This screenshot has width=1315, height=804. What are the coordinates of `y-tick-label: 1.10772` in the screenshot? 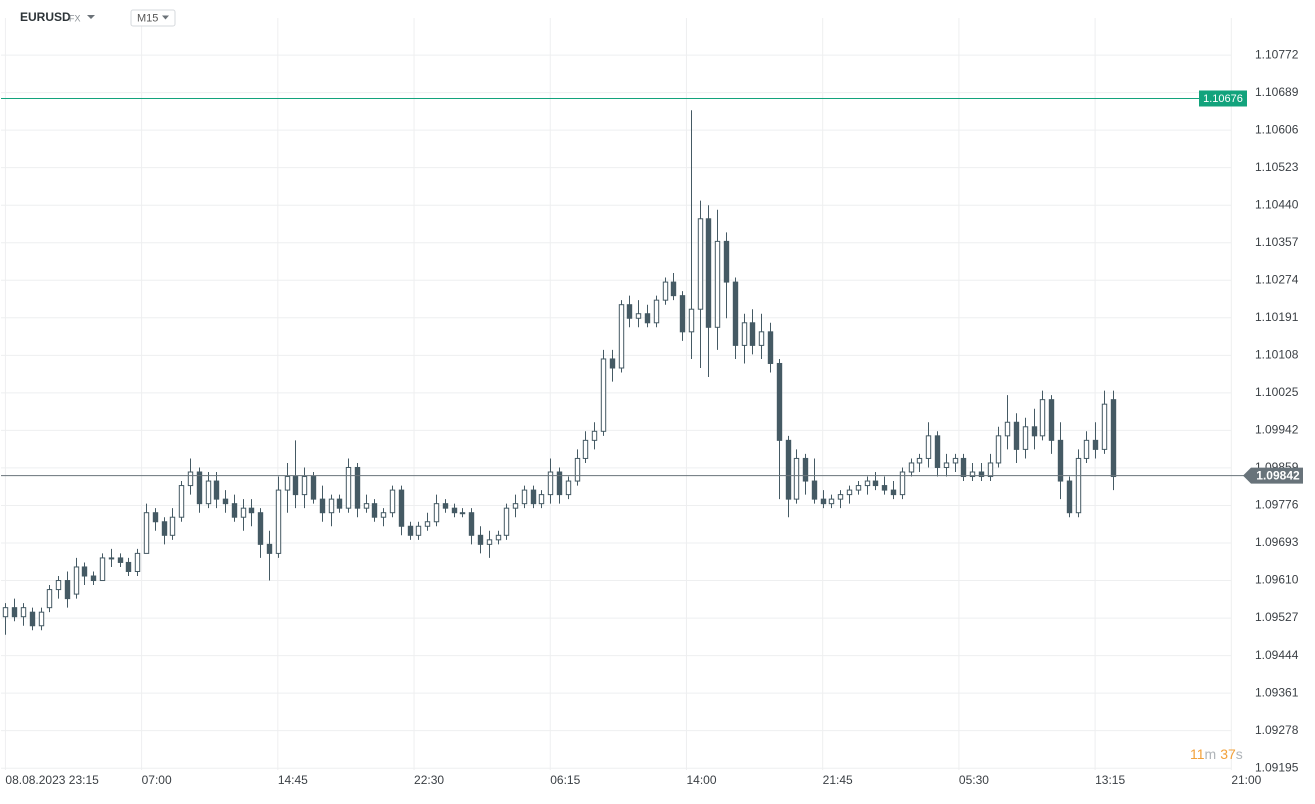 It's located at (1277, 54).